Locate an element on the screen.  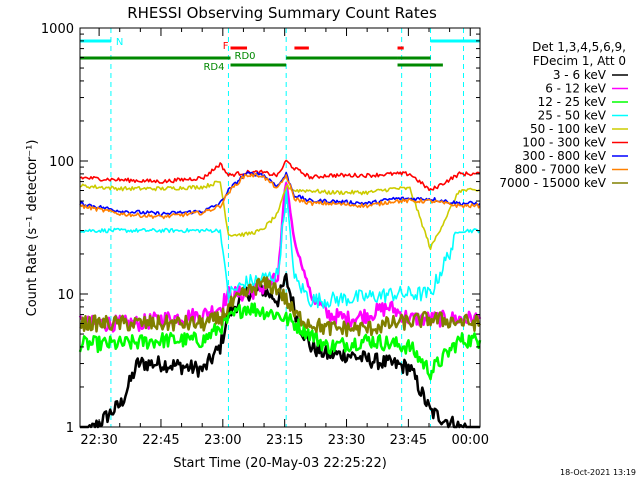
y-tick-label: 1000 is located at coordinates (57, 29).